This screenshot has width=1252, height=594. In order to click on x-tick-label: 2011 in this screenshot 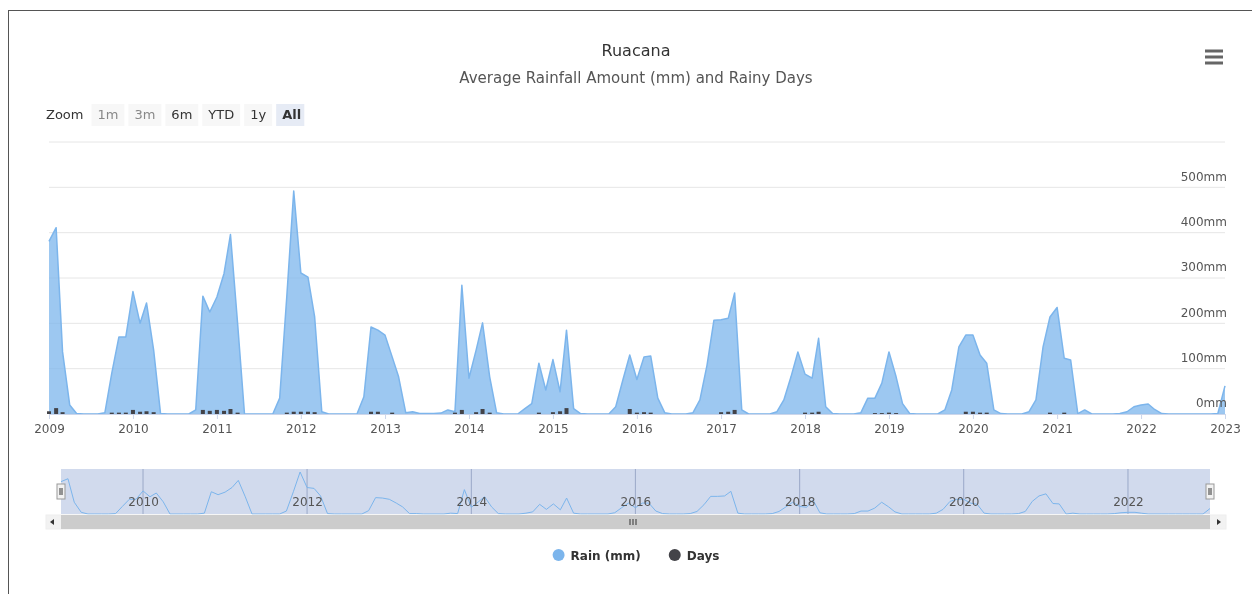, I will do `click(217, 428)`.